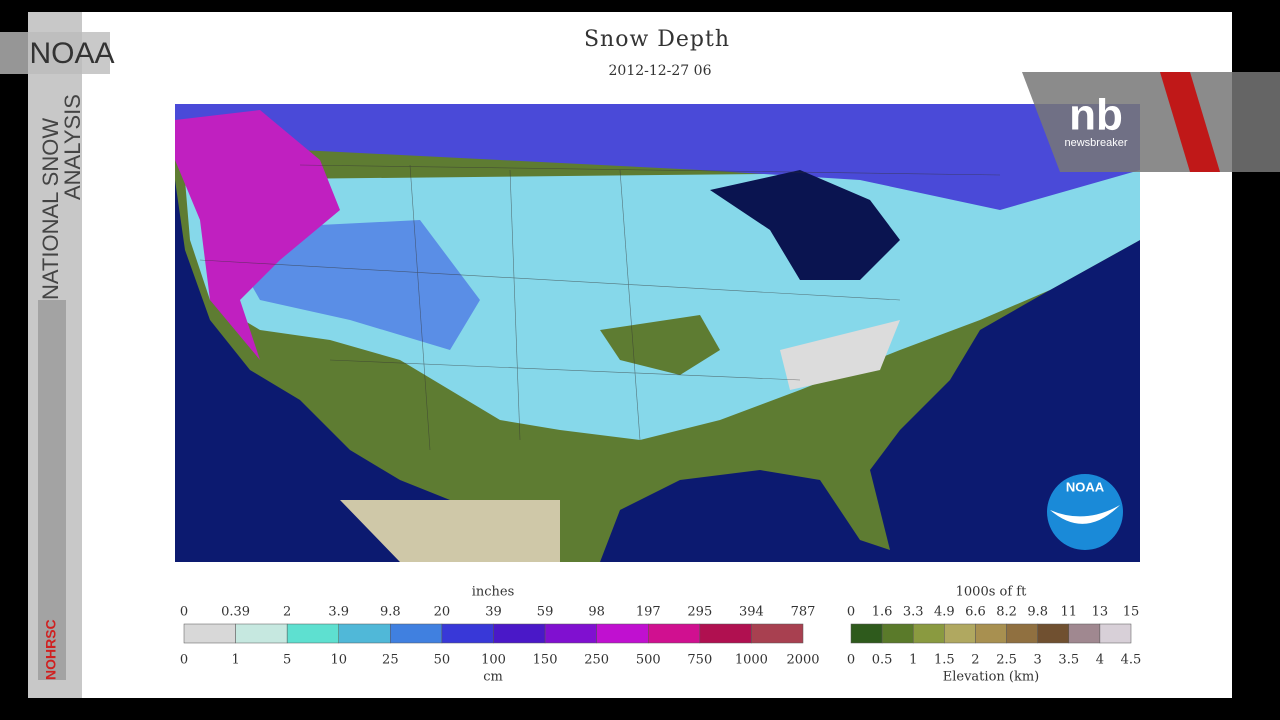 The height and width of the screenshot is (720, 1280). I want to click on legend-label: 4.9, so click(944, 612).